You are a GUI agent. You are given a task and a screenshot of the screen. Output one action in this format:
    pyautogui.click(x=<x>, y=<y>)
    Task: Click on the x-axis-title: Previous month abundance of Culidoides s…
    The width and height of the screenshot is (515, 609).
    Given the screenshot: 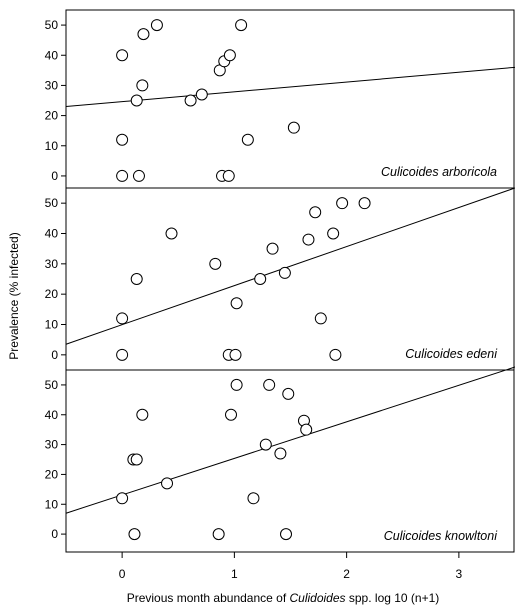 What is the action you would take?
    pyautogui.click(x=283, y=598)
    